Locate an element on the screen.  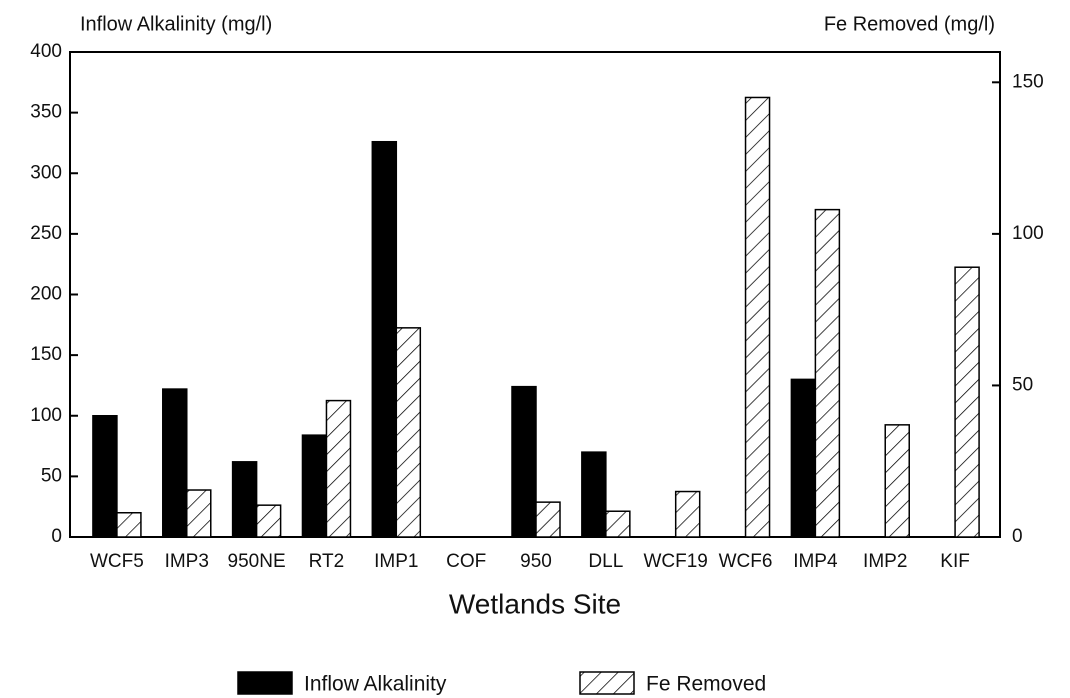
y2-tick-label: 50 is located at coordinates (1022, 384).